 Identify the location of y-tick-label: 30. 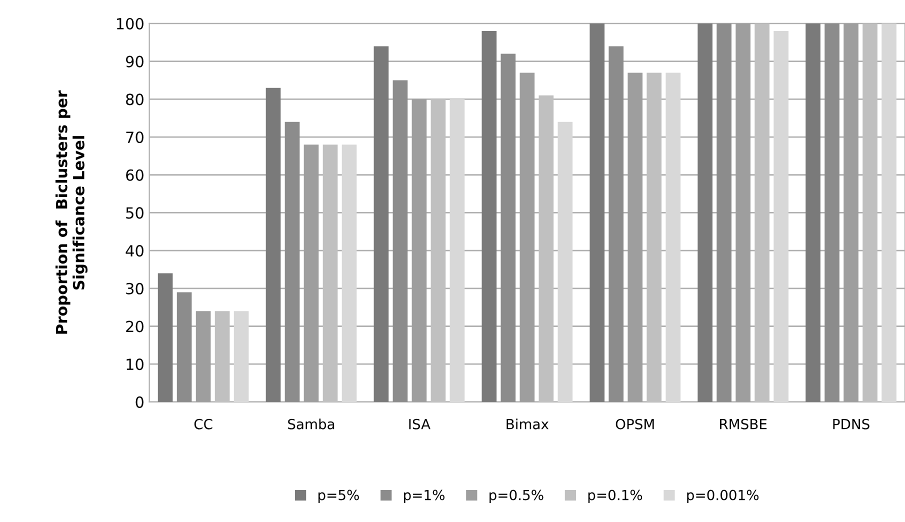
(135, 288).